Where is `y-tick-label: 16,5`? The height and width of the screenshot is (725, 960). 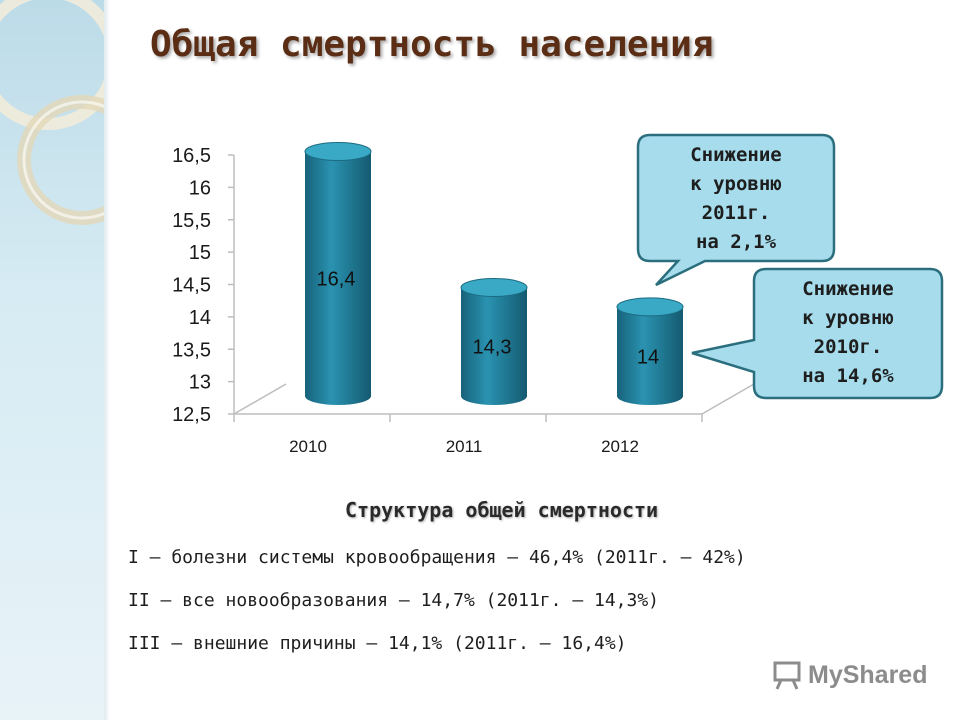 y-tick-label: 16,5 is located at coordinates (191, 156).